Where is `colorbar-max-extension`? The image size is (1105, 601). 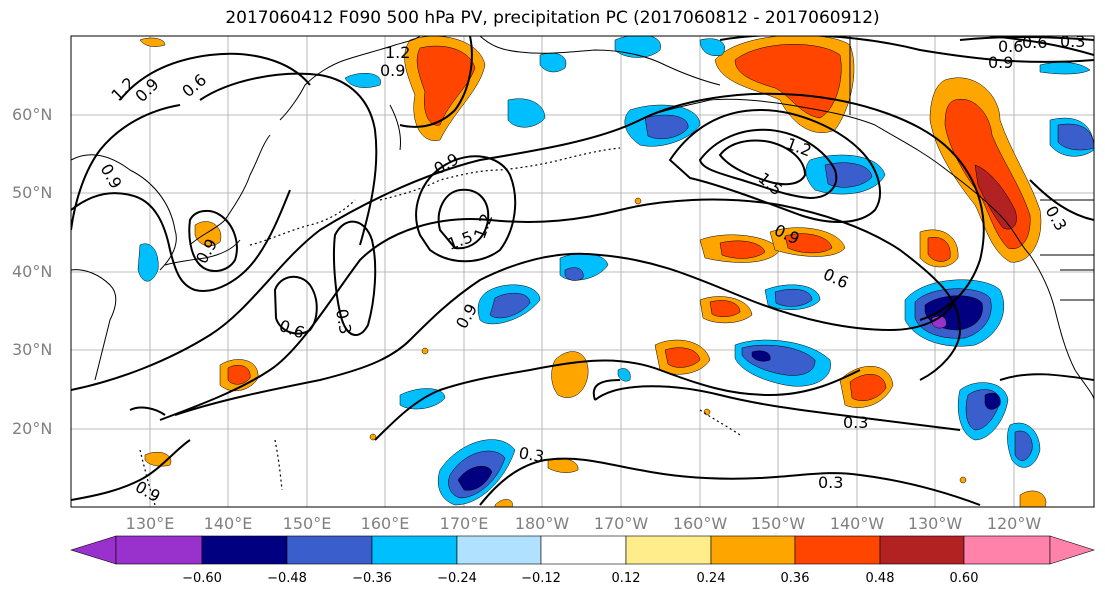 colorbar-max-extension is located at coordinates (1072, 550).